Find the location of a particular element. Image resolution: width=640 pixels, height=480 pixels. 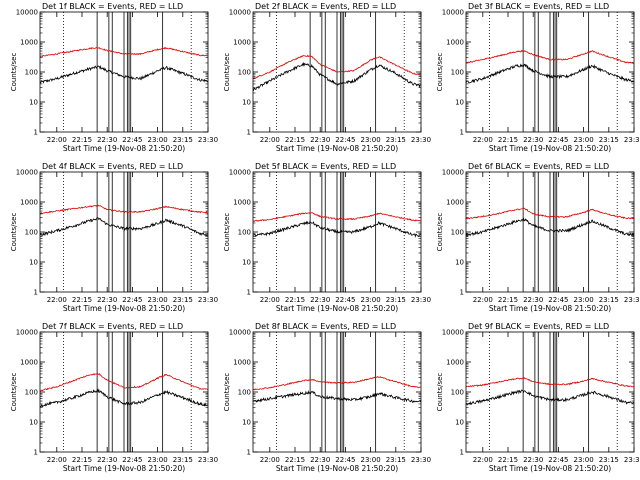

panel-title: Det 3f BLACK = Events, RED = LLD is located at coordinates (538, 6).